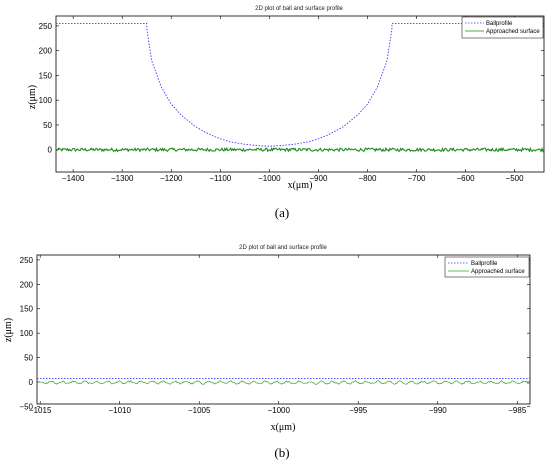 This screenshot has width=550, height=463. I want to click on x-tick-label: −800, so click(367, 178).